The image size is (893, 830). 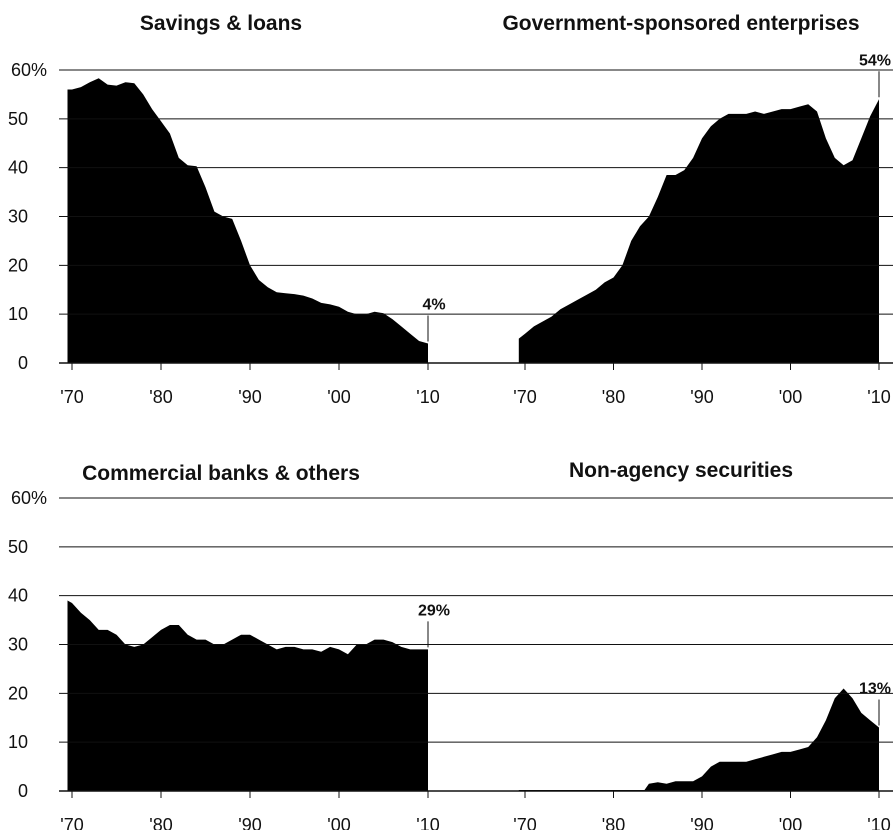 What do you see at coordinates (221, 473) in the screenshot?
I see `title-commercial-banks: Commercial banks & others` at bounding box center [221, 473].